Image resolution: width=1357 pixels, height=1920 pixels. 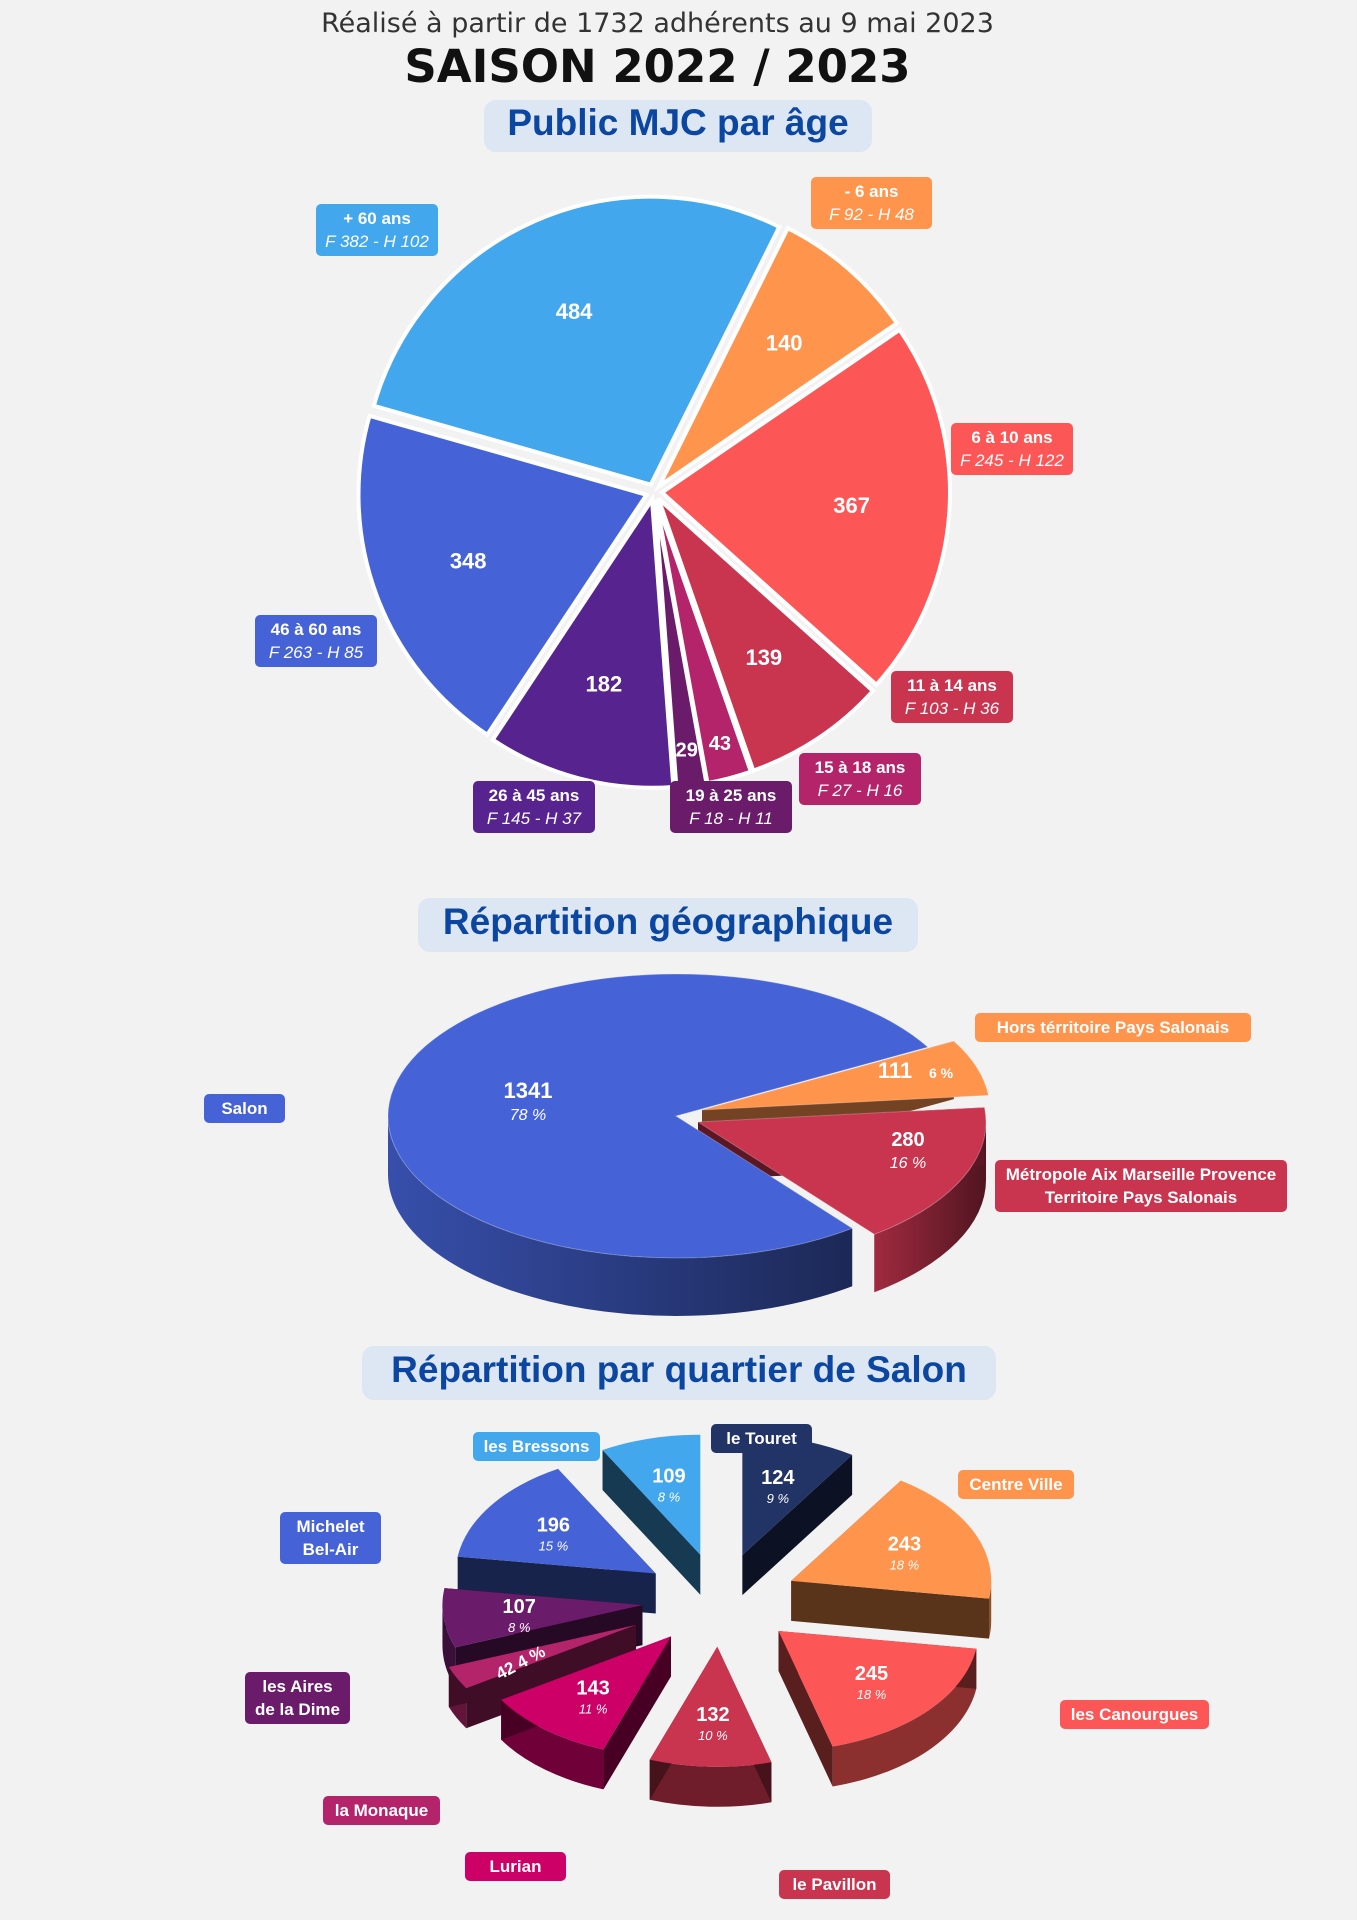 I want to click on district-label-aires: les Aires de la Dime, so click(x=297, y=1698).